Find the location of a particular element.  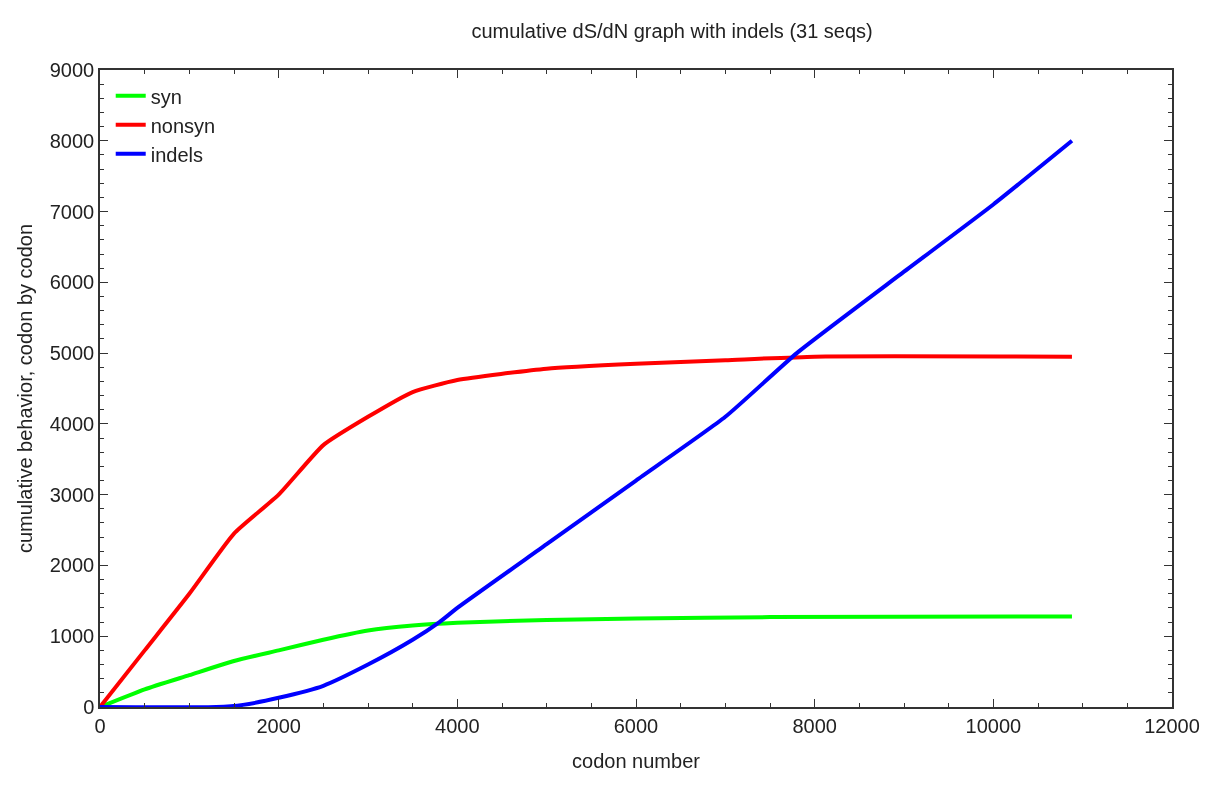

y-axis-title: cumulative behavior, codon by codon is located at coordinates (24, 388).